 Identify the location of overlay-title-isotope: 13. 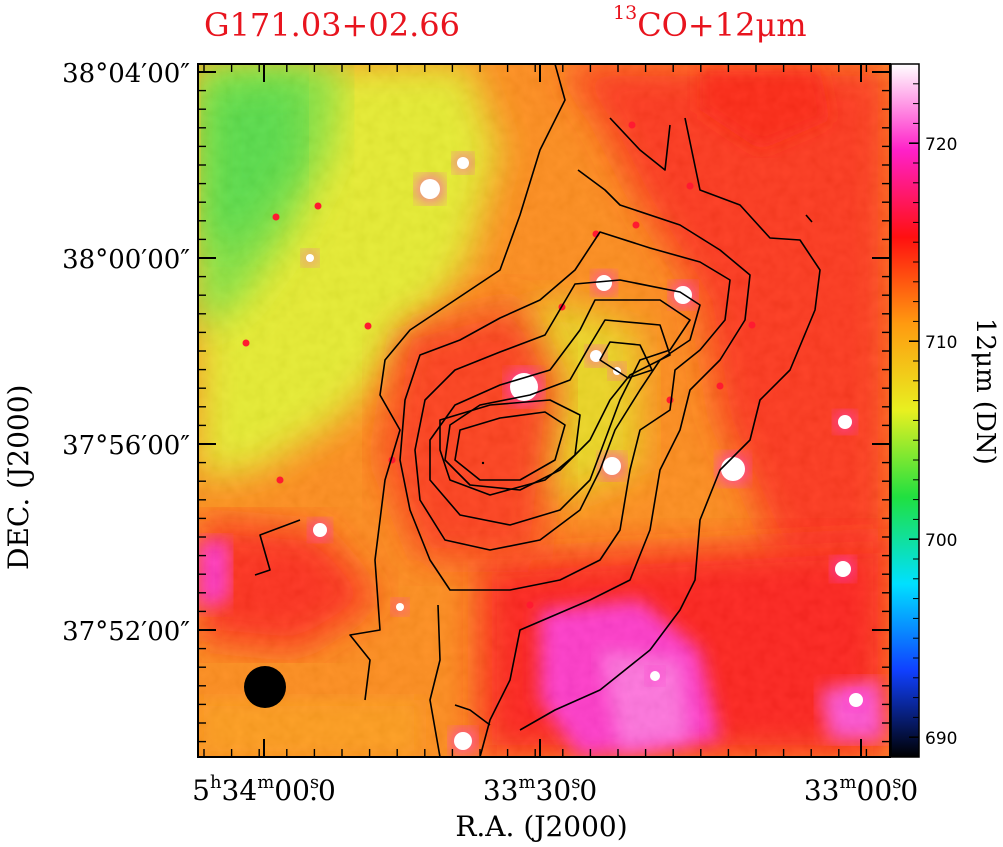
(625, 13).